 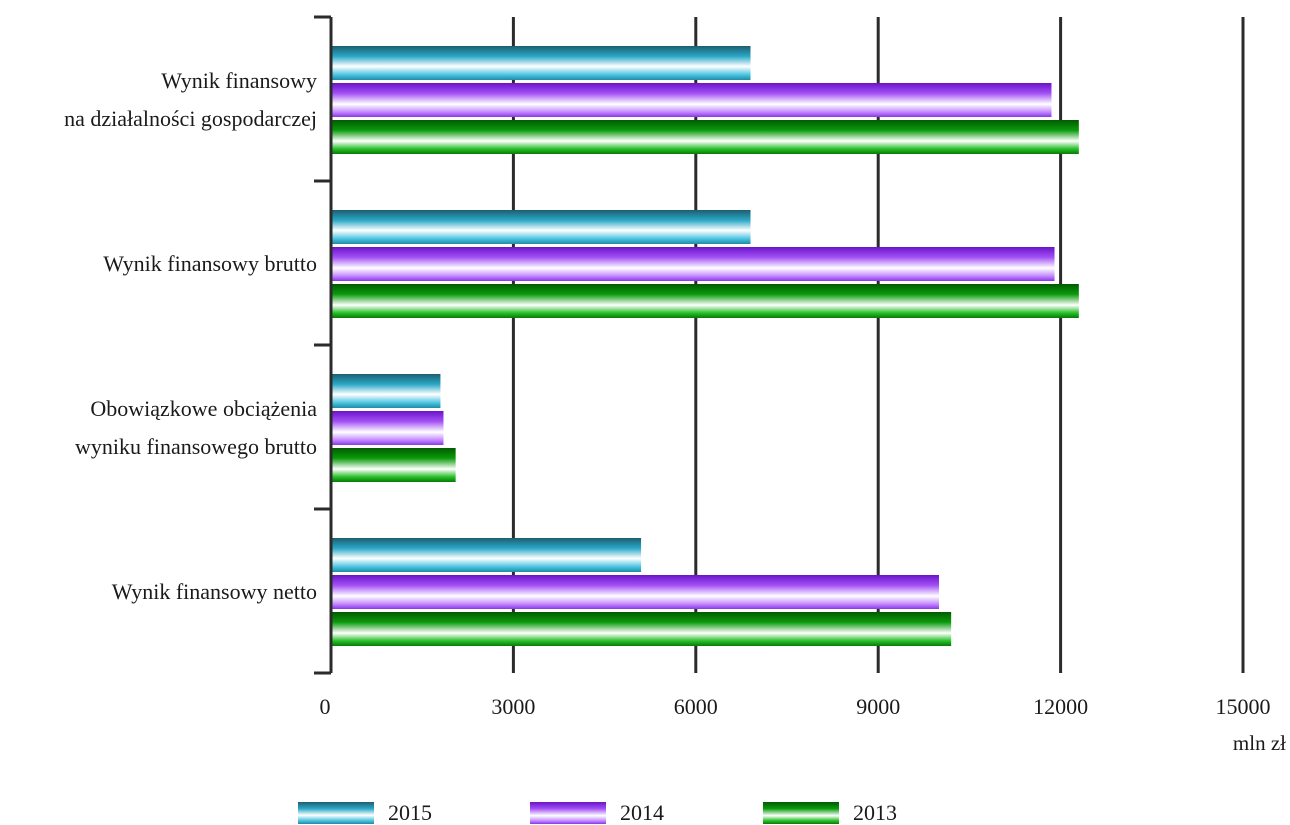 What do you see at coordinates (410, 812) in the screenshot?
I see `legend-label: 2015` at bounding box center [410, 812].